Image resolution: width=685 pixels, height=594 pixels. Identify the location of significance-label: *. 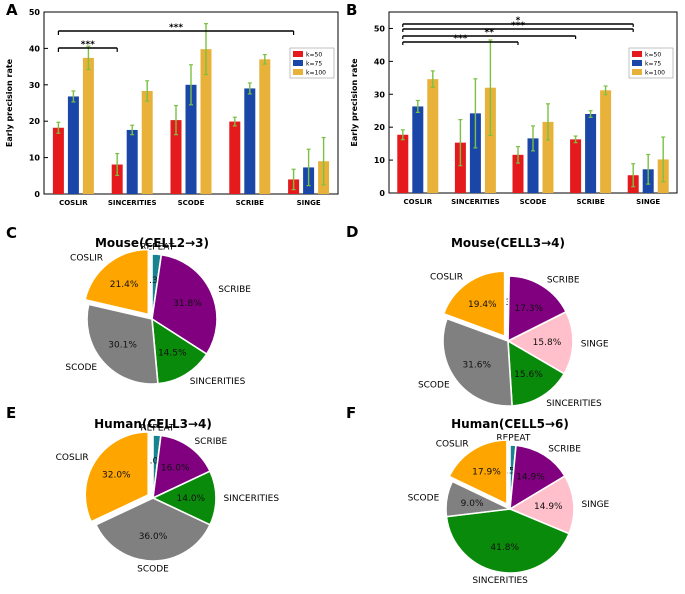
(518, 21).